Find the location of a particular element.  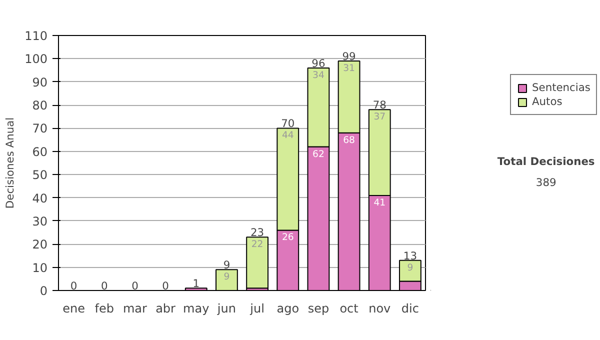

y-tick-label: 20 is located at coordinates (40, 245).